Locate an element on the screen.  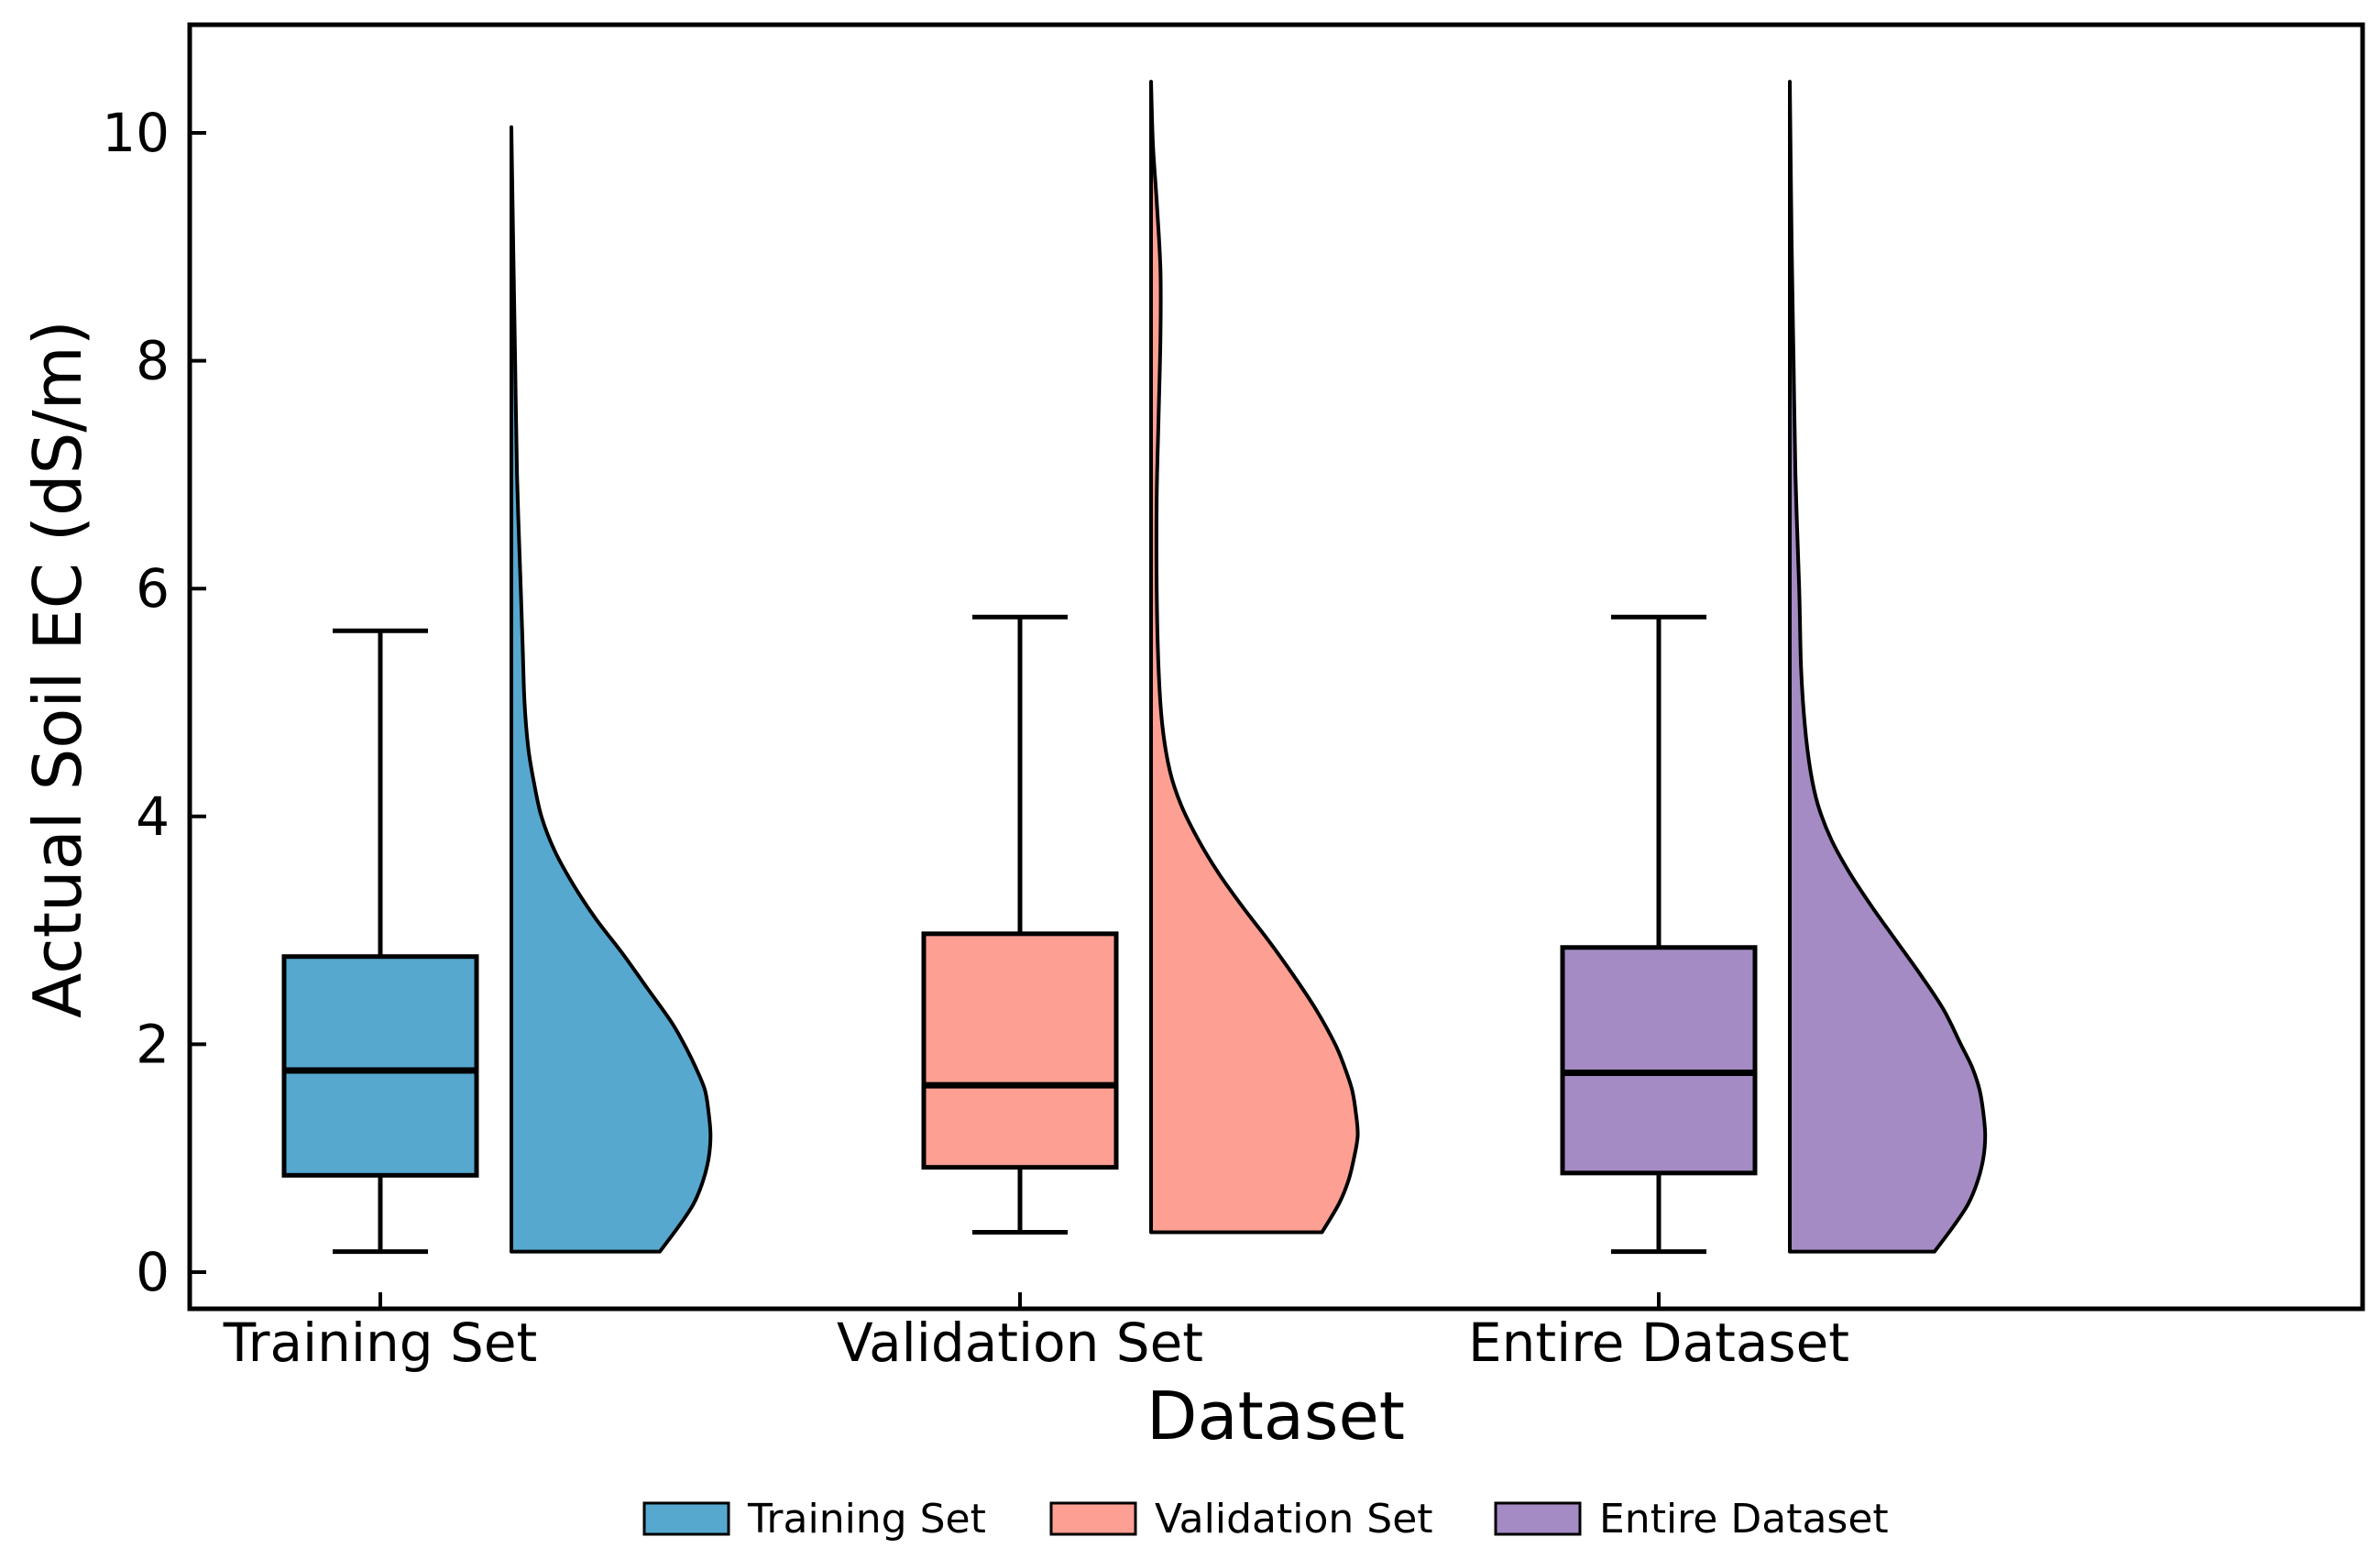
legend-label: Training Set is located at coordinates (866, 1519).